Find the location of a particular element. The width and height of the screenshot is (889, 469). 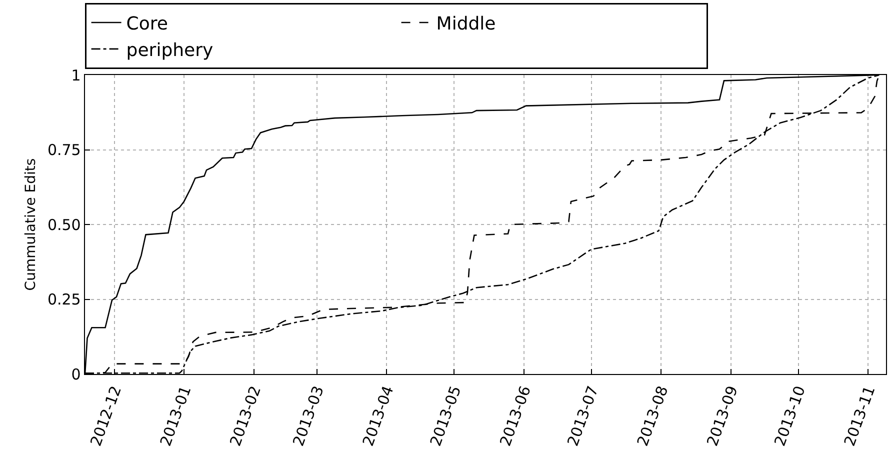

legend-label: periphery is located at coordinates (170, 50).